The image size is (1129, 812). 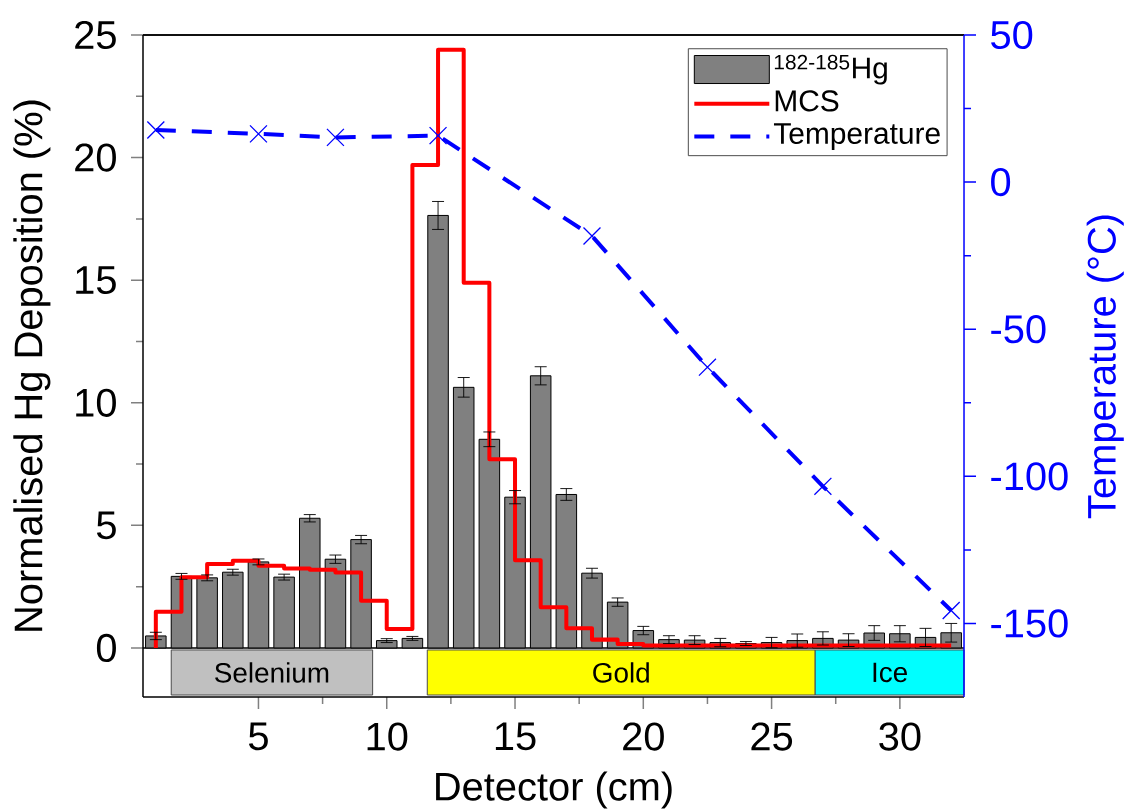 What do you see at coordinates (95, 157) in the screenshot?
I see `y-tick-label: 20` at bounding box center [95, 157].